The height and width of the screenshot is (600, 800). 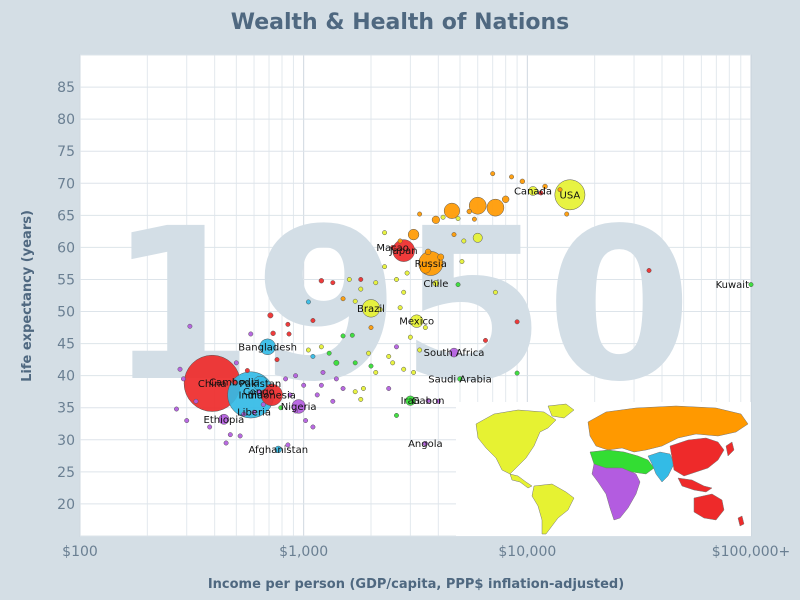 I want to click on bubble-mexico, so click(x=417, y=321).